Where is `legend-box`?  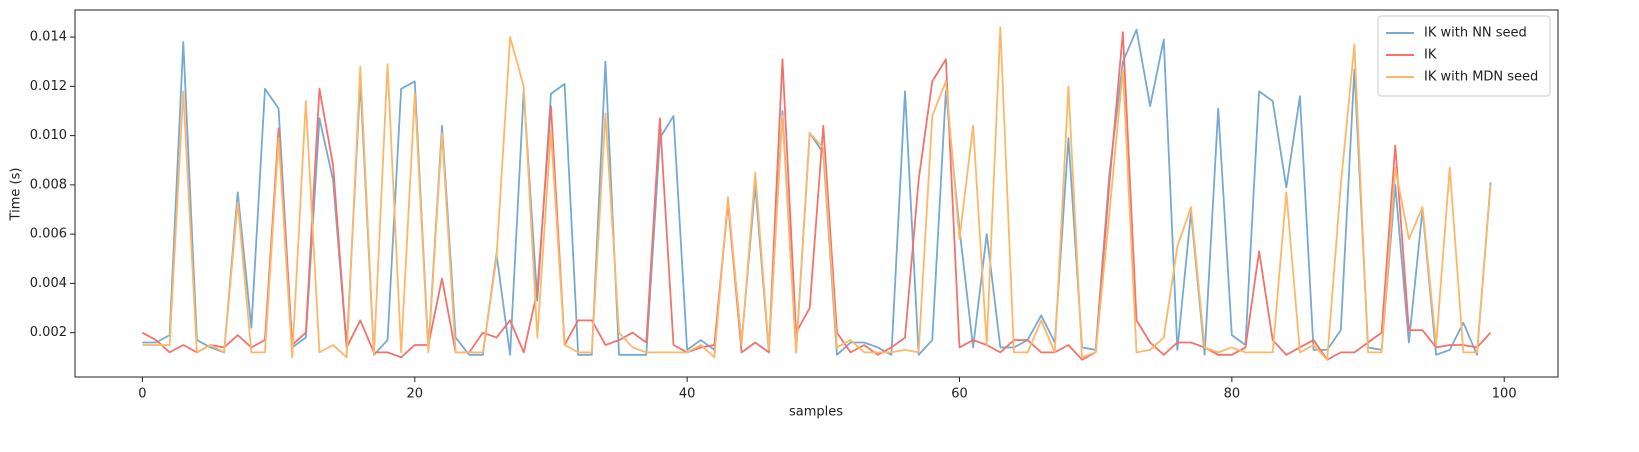
legend-box is located at coordinates (1464, 56).